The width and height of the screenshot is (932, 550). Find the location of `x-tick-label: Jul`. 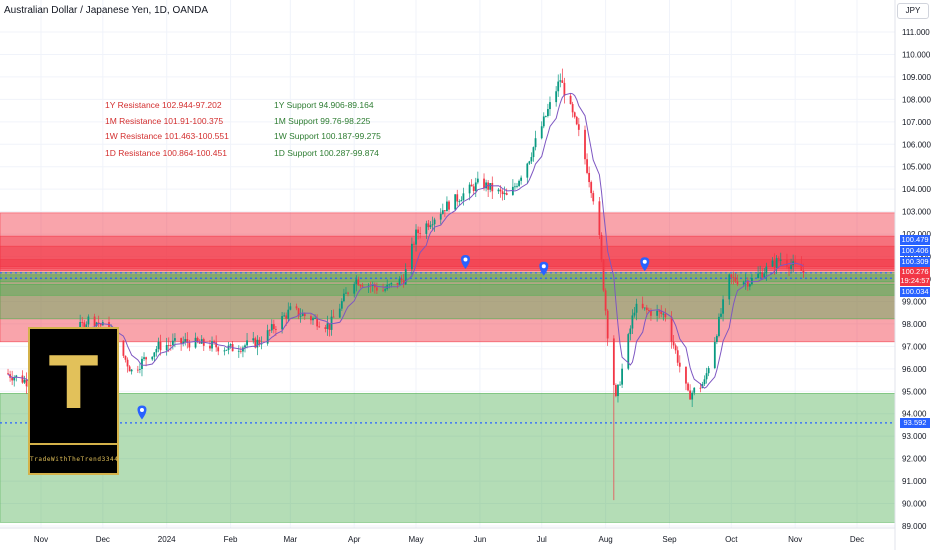

x-tick-label: Jul is located at coordinates (542, 539).